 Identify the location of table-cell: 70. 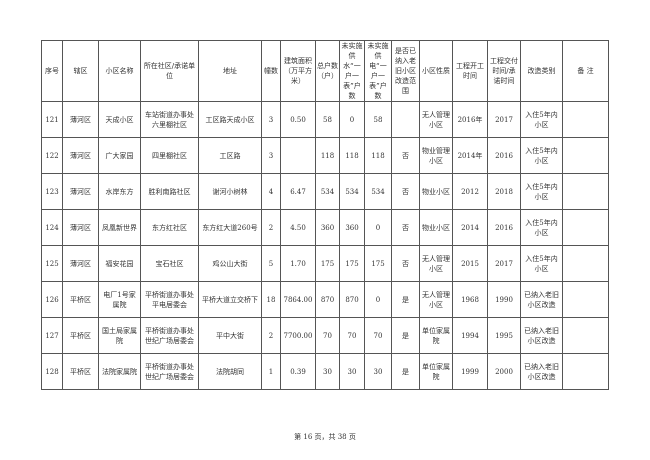
(378, 335).